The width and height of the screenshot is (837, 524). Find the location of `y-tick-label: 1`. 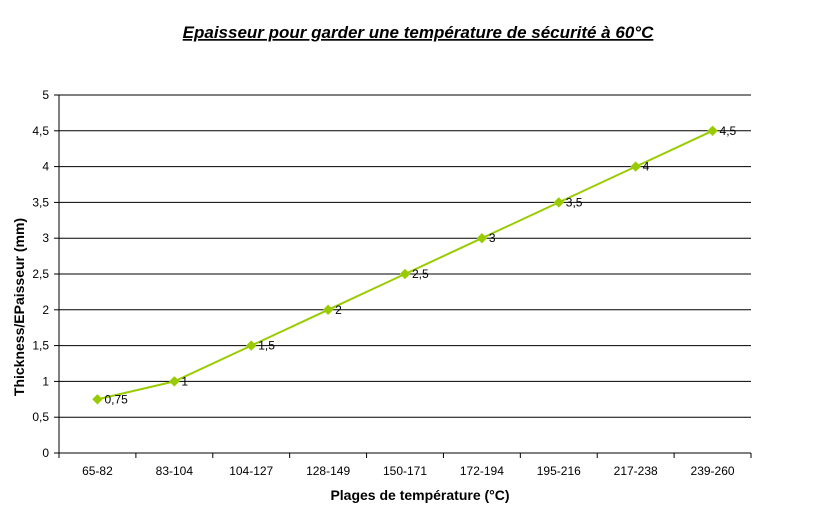

y-tick-label: 1 is located at coordinates (45, 381).